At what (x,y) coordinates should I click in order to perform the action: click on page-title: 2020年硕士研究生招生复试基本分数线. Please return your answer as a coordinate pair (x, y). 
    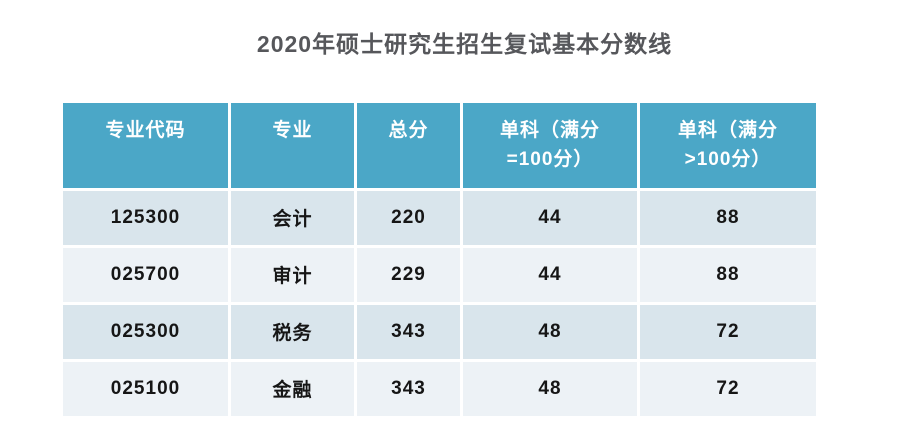
    Looking at the image, I should click on (464, 44).